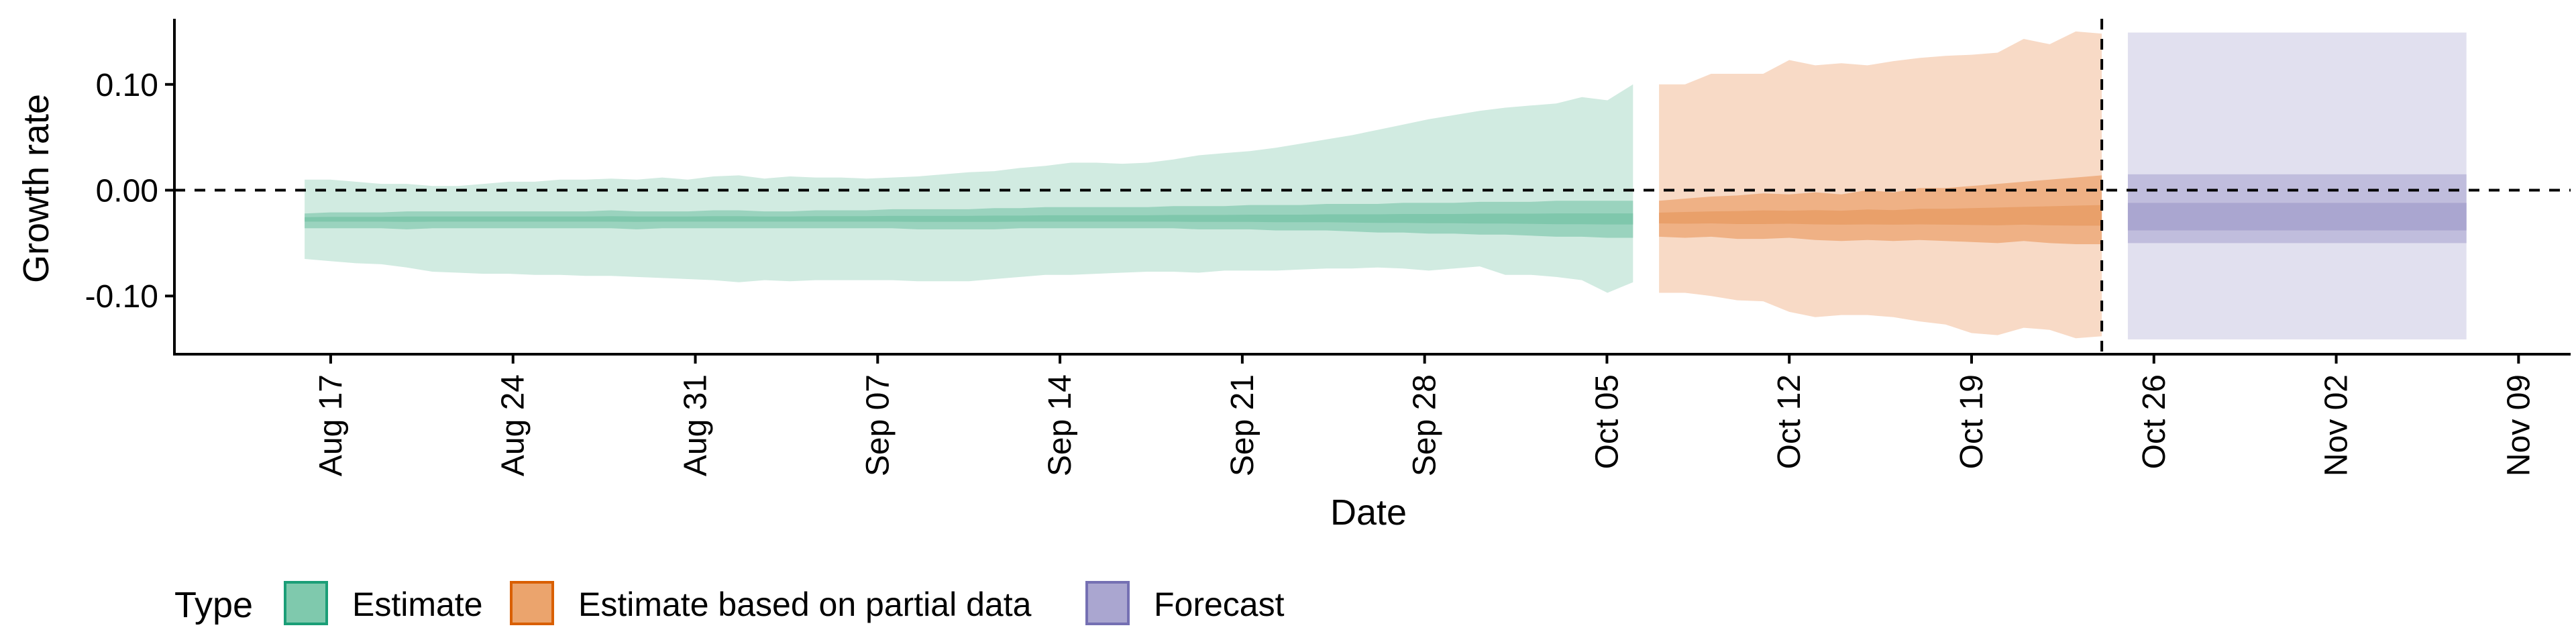  Describe the element at coordinates (36, 188) in the screenshot. I see `y-axis-title: Growth rate` at that location.